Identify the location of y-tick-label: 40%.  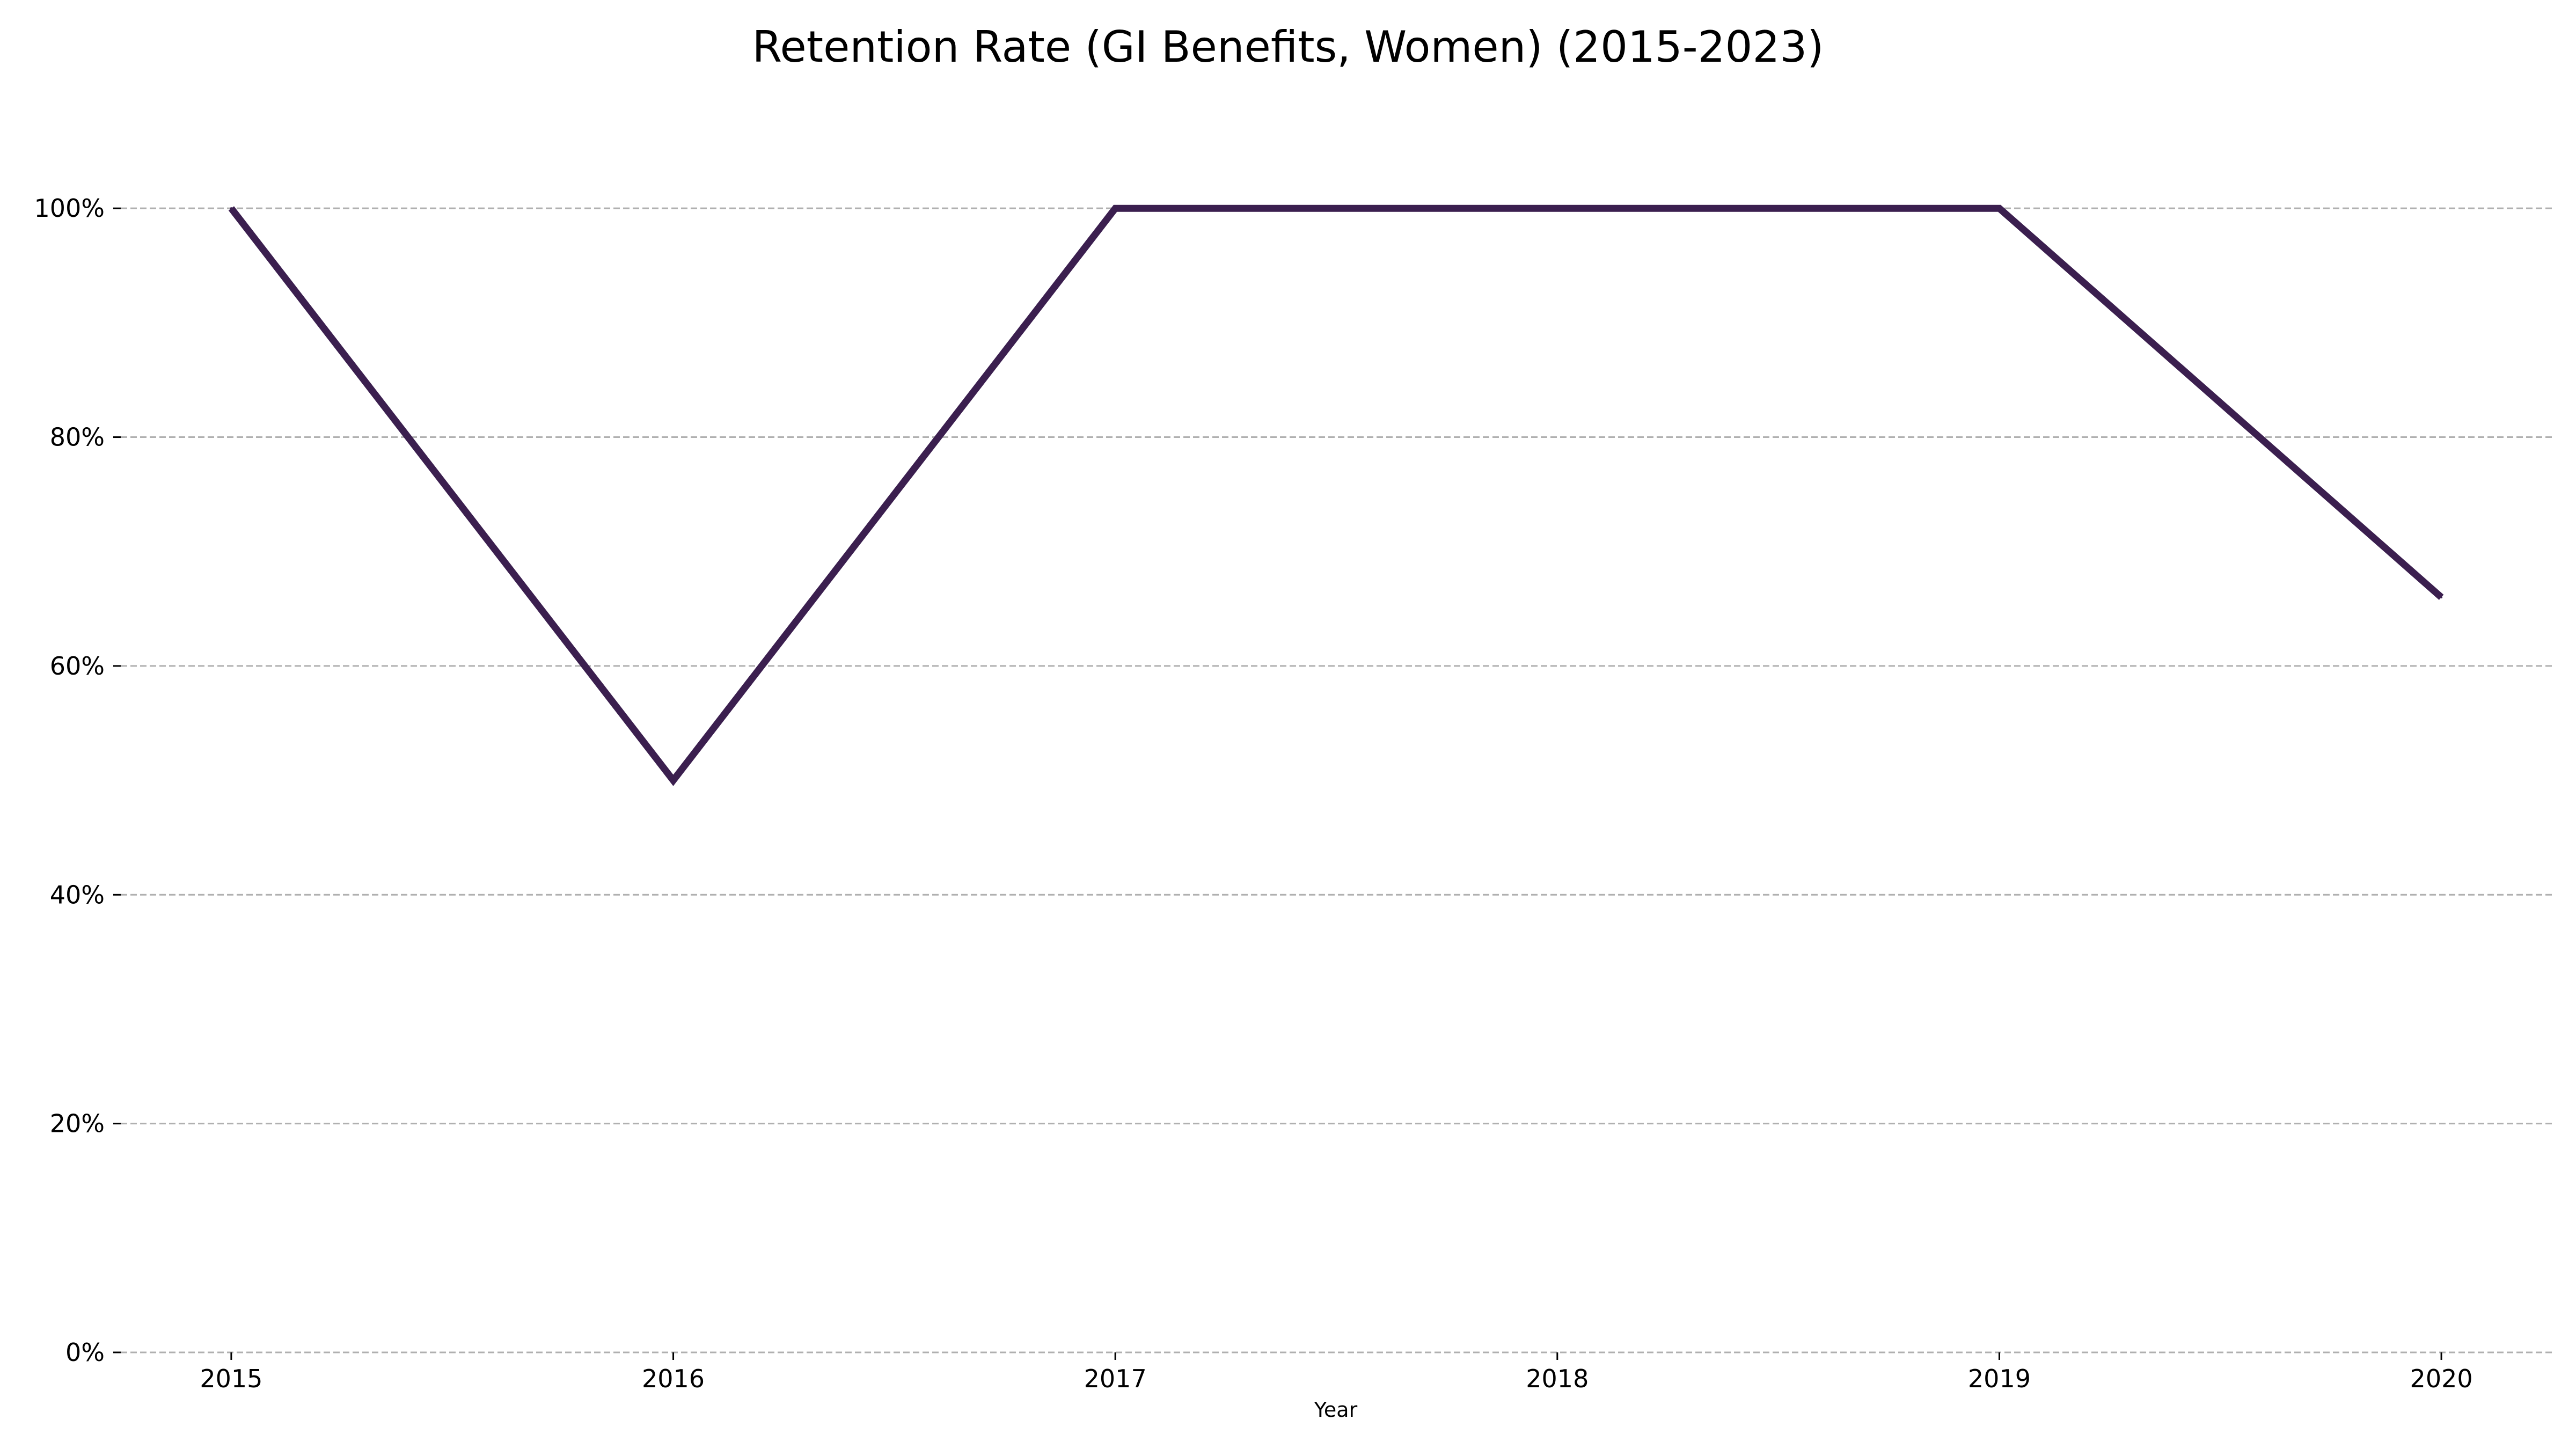
(77, 894).